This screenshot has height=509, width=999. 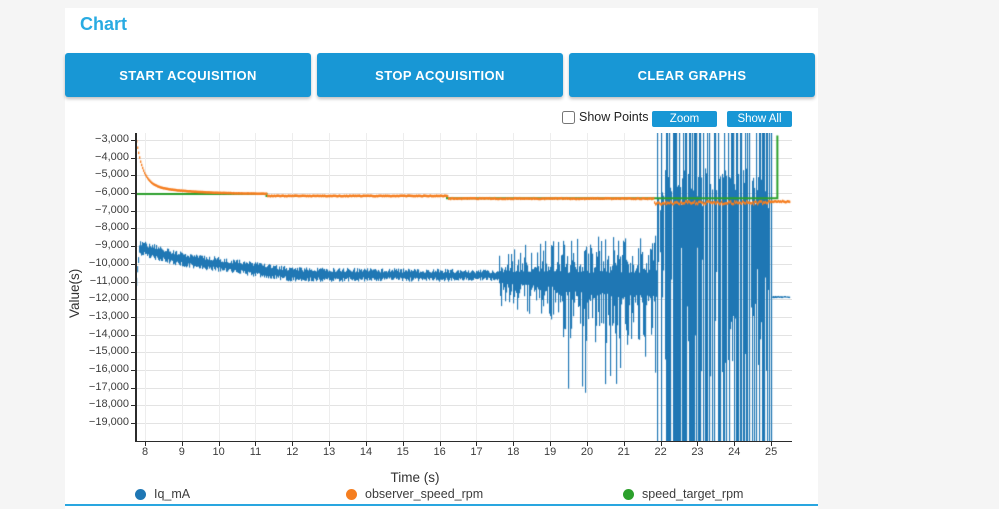 I want to click on y-tick-label: −5,000, so click(x=112, y=174).